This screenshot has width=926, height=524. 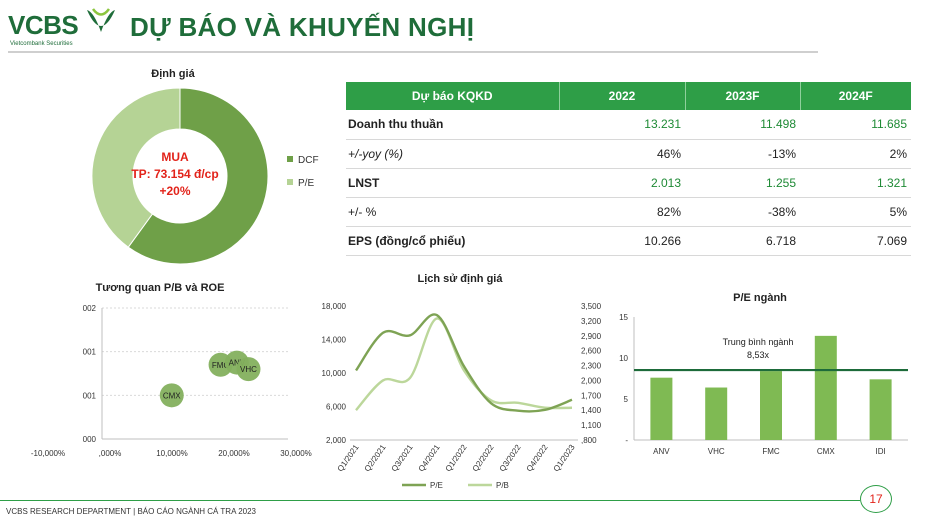 I want to click on bar-y-tick: -, so click(x=626, y=440).